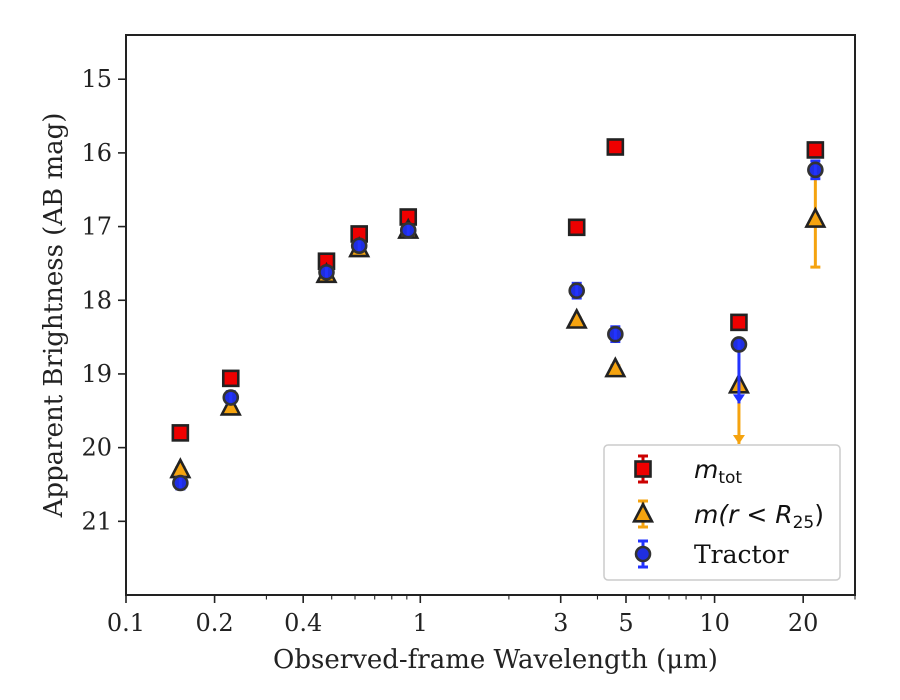 This screenshot has width=900, height=700. I want to click on legend-label-m-r25: m(r < R25), so click(759, 516).